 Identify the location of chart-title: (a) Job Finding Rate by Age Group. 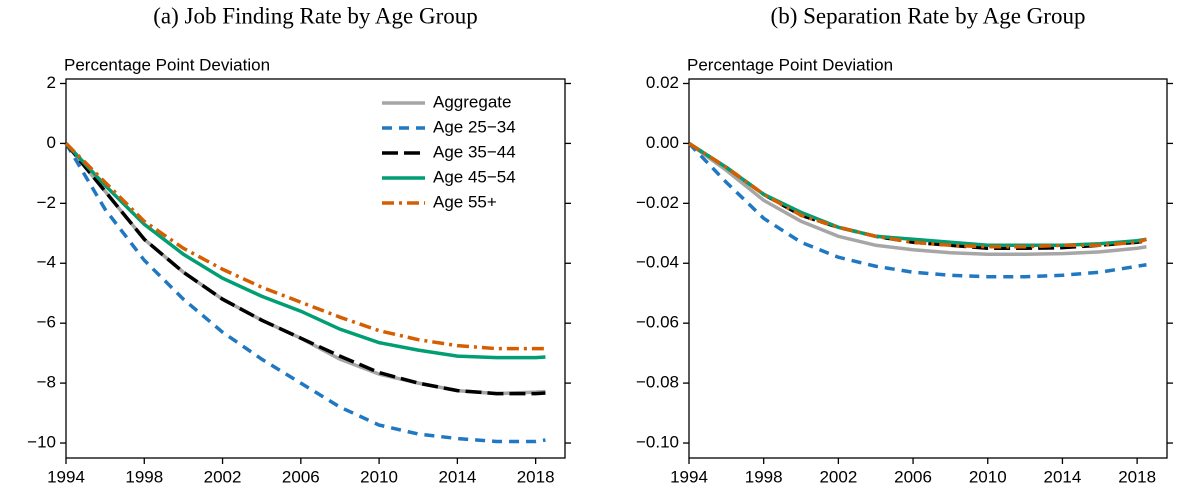
(315, 15).